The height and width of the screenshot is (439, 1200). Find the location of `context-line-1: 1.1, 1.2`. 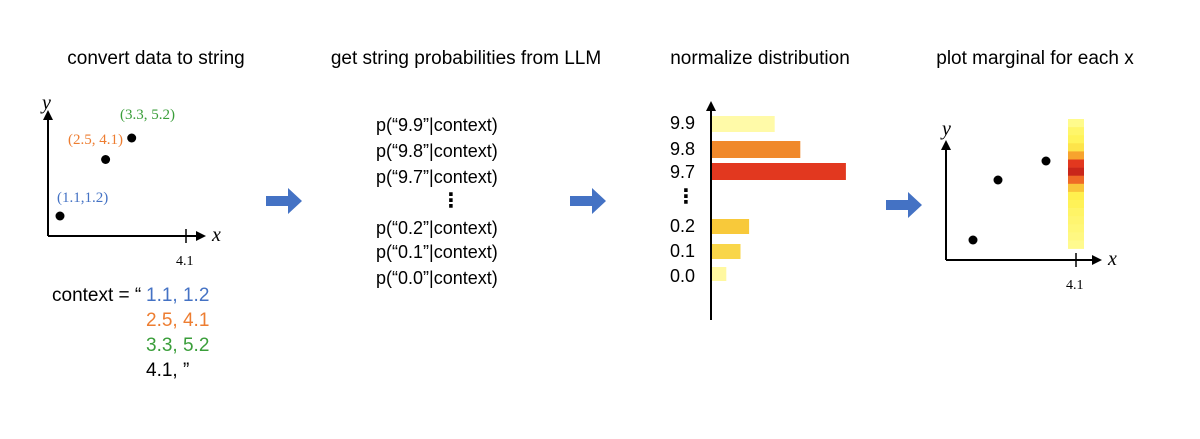

context-line-1: 1.1, 1.2 is located at coordinates (178, 295).